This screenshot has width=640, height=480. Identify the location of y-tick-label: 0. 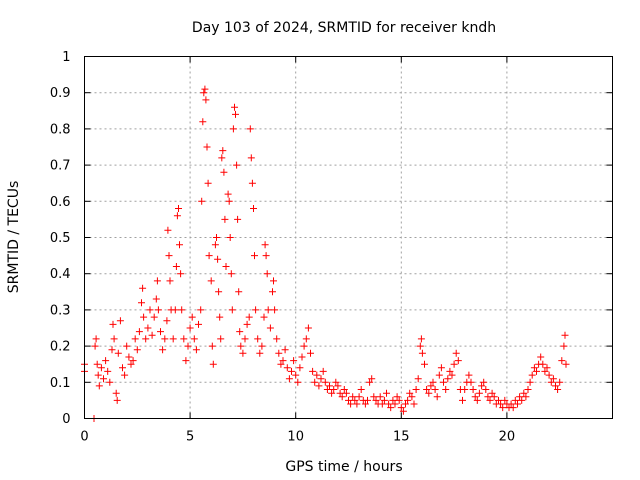
(66, 419).